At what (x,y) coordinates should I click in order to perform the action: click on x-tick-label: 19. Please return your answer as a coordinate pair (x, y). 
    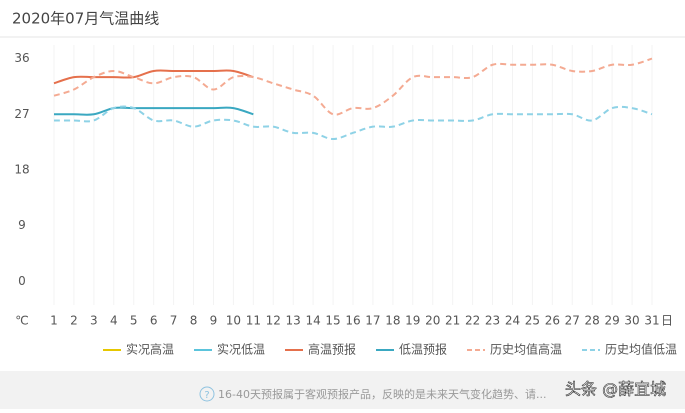
    Looking at the image, I should click on (412, 321).